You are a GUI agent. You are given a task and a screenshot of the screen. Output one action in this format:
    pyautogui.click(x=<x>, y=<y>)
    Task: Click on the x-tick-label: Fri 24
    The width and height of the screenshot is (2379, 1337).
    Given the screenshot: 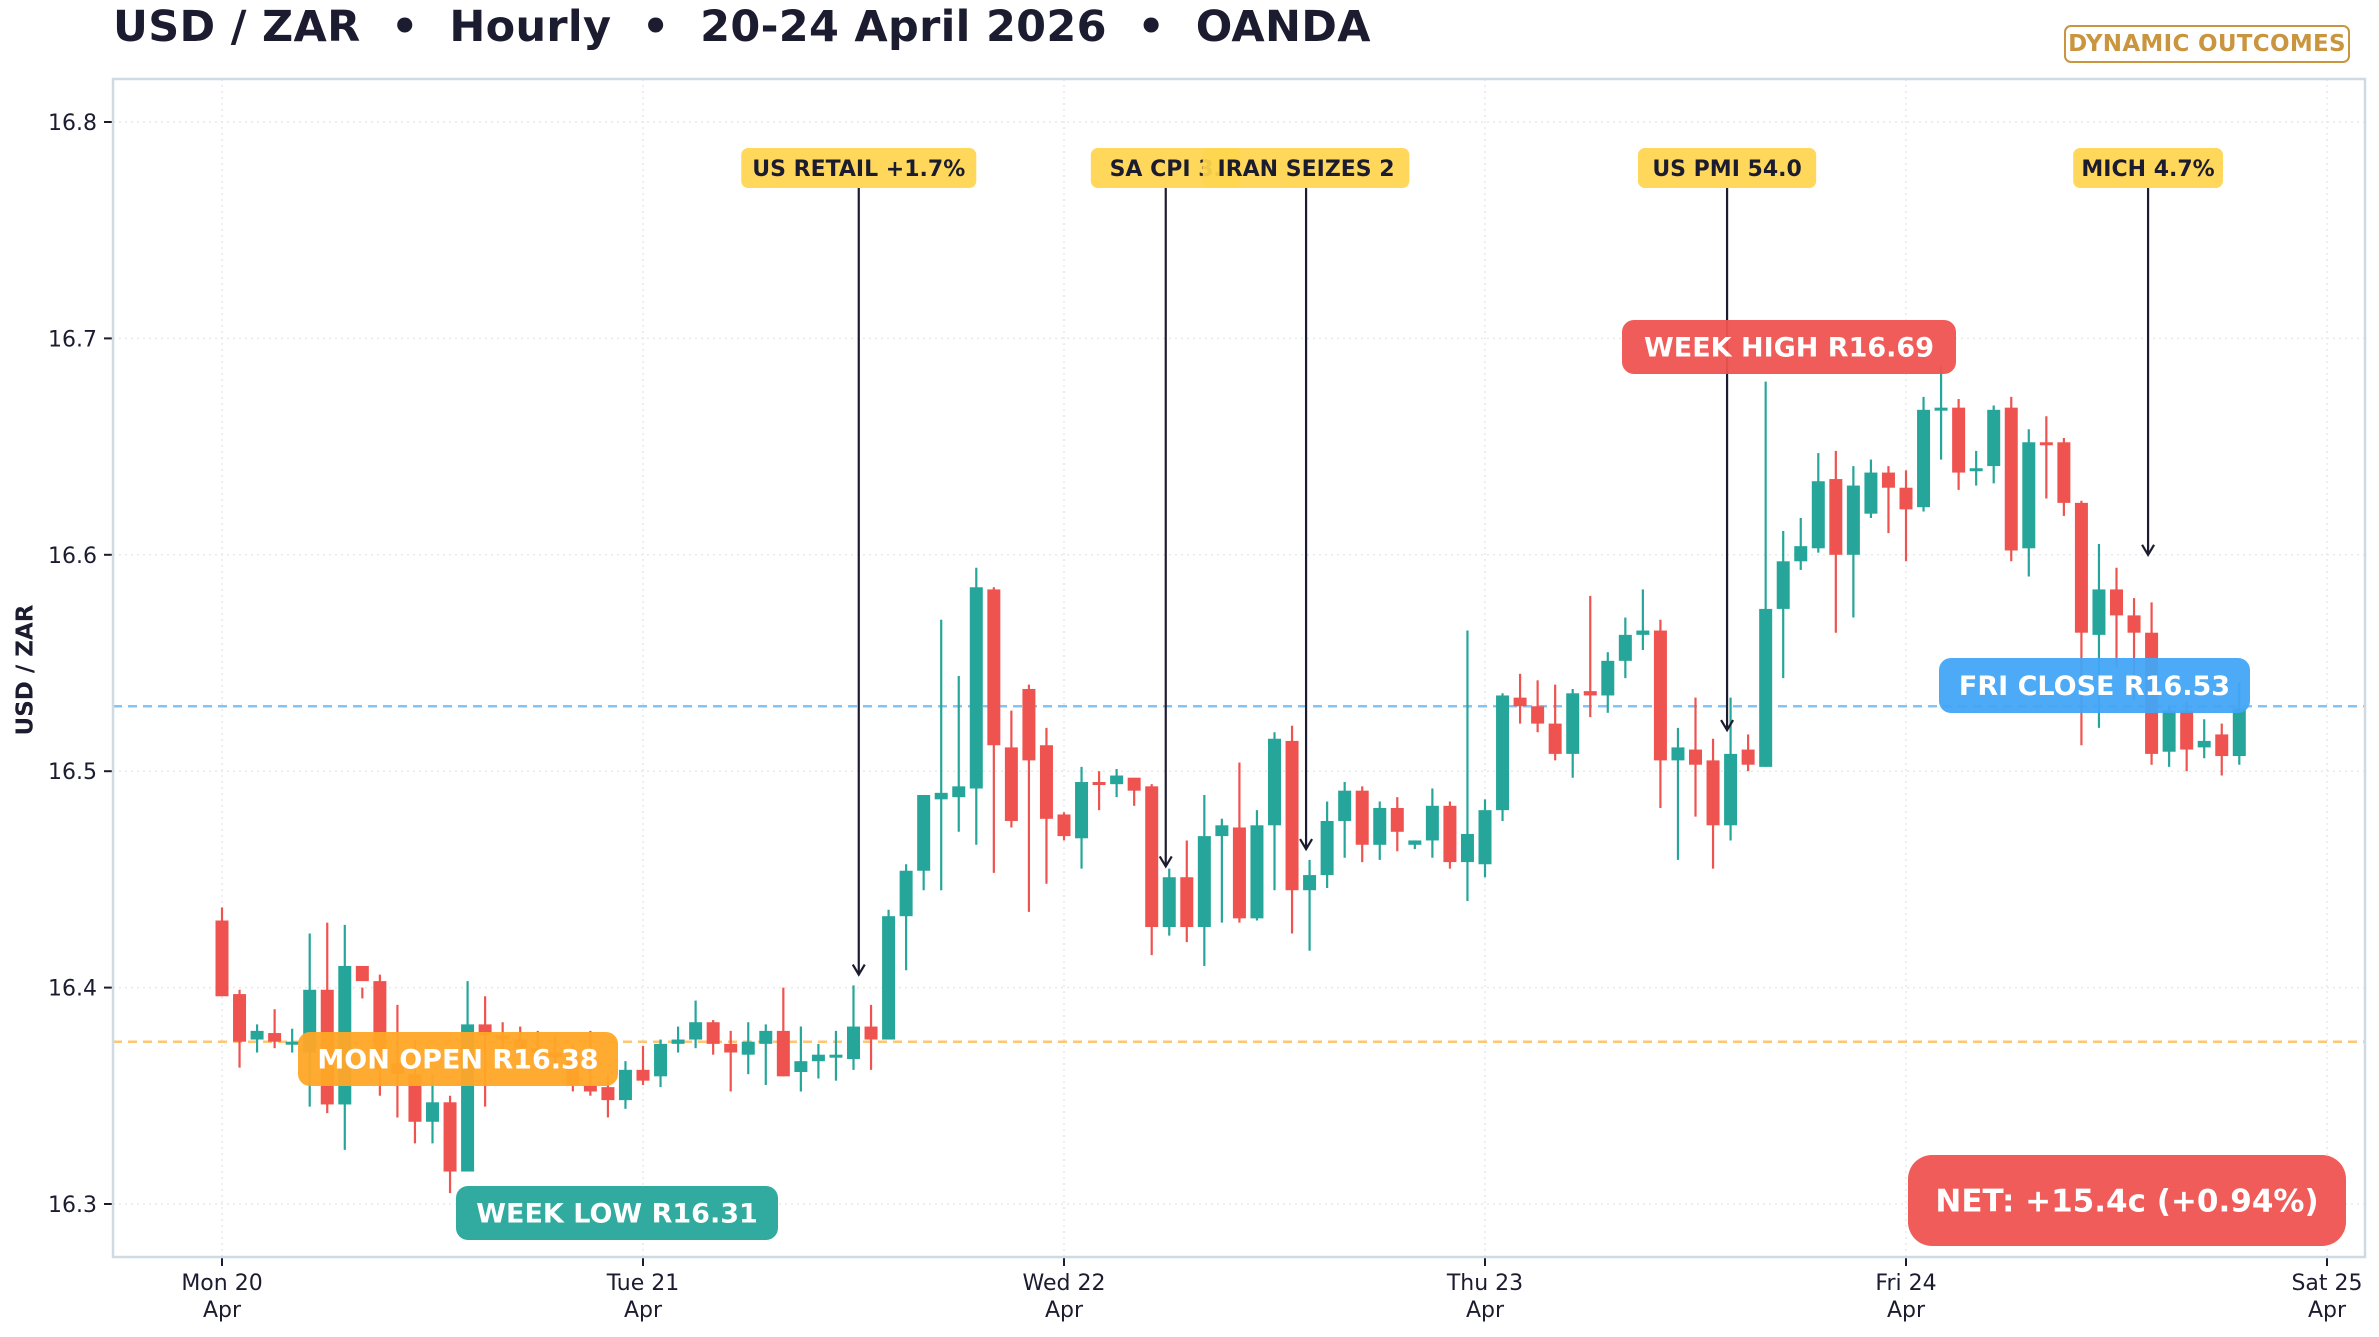 What is the action you would take?
    pyautogui.click(x=1905, y=1283)
    